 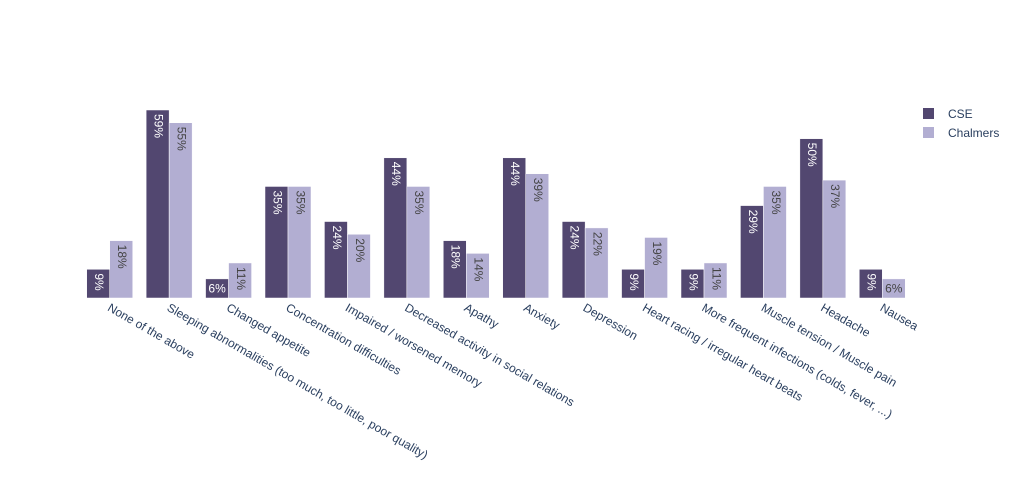 I want to click on x-tick-label: Headache, so click(x=845, y=320).